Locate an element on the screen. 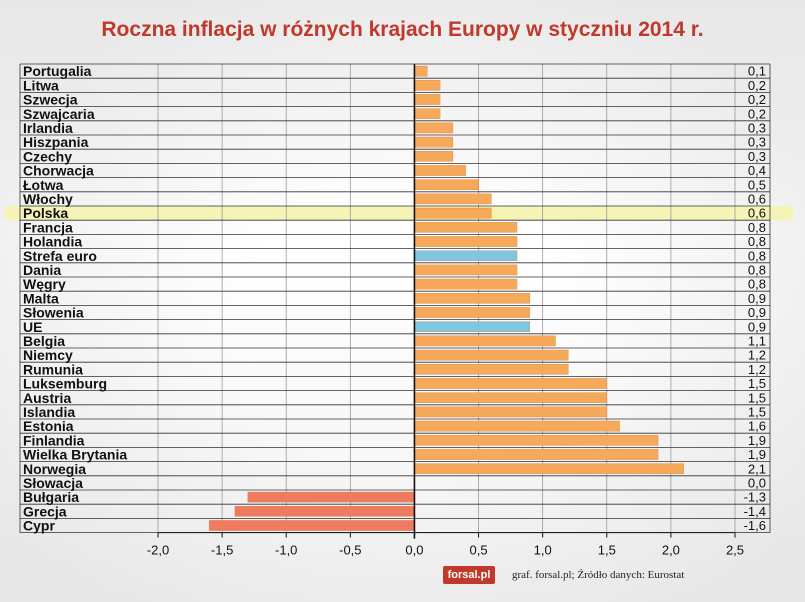 Image resolution: width=805 pixels, height=602 pixels. x-tick-label: -1,0 is located at coordinates (286, 550).